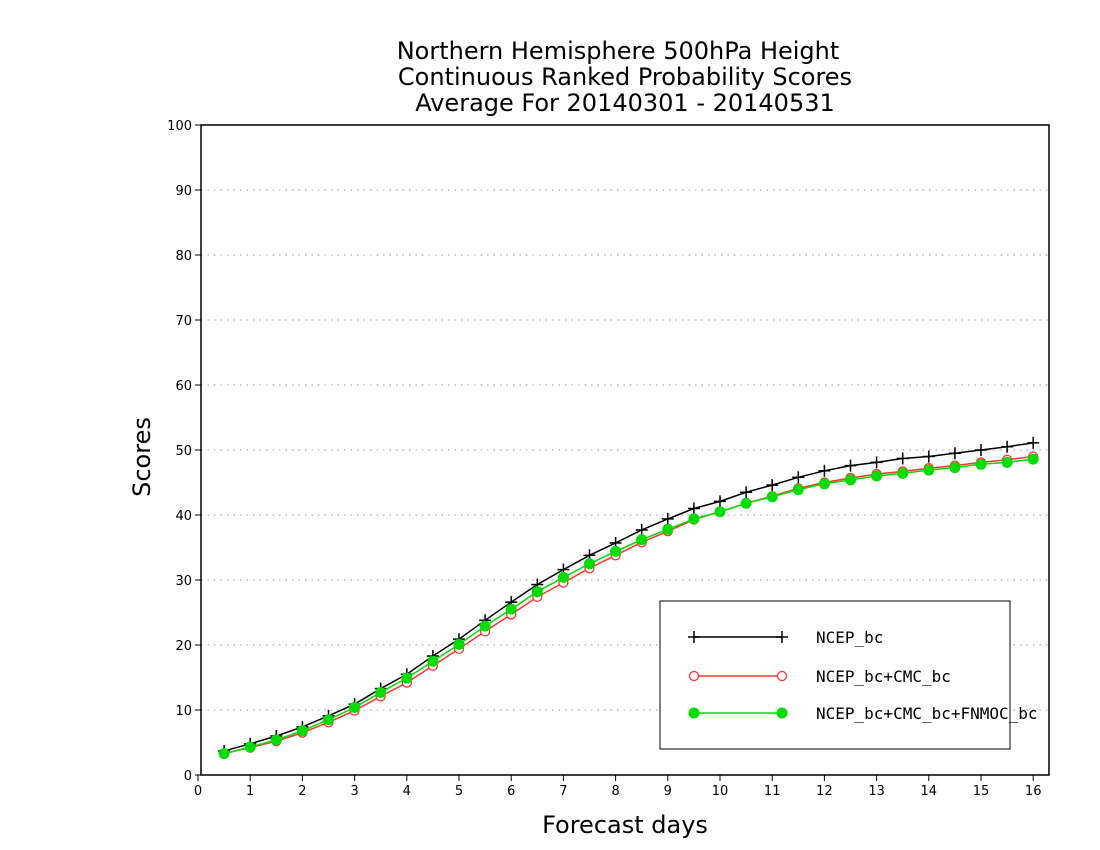 This screenshot has width=1100, height=850. What do you see at coordinates (883, 676) in the screenshot?
I see `legend-label: NCEP_bc+CMC_bc` at bounding box center [883, 676].